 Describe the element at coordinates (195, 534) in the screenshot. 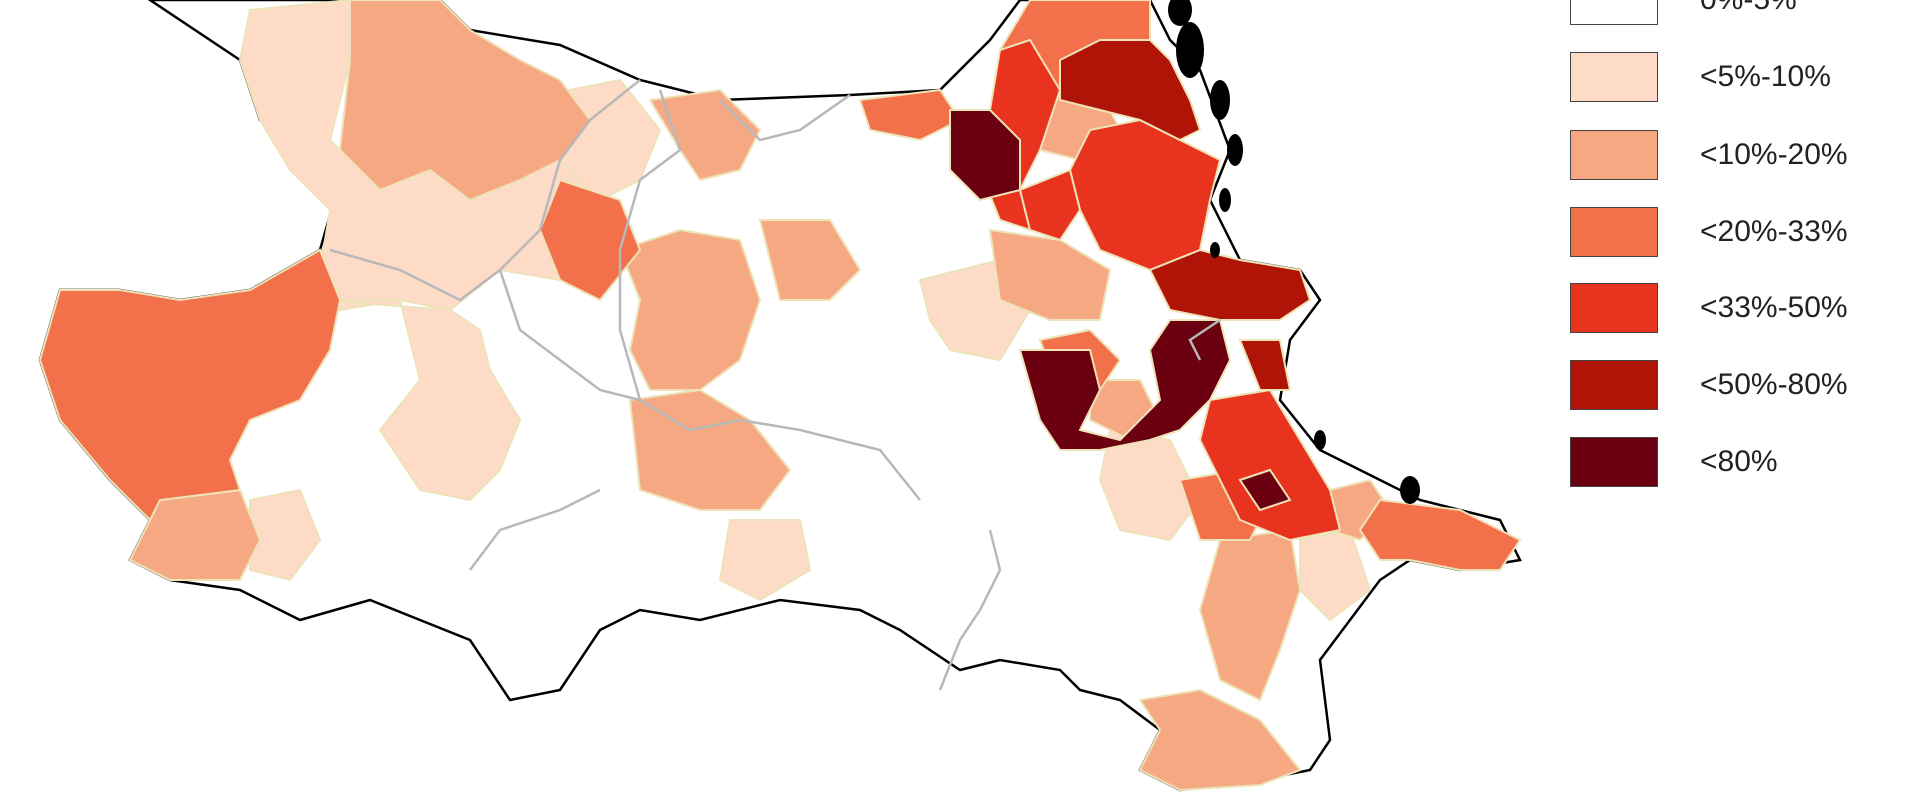

I see `region-south-west-light` at that location.